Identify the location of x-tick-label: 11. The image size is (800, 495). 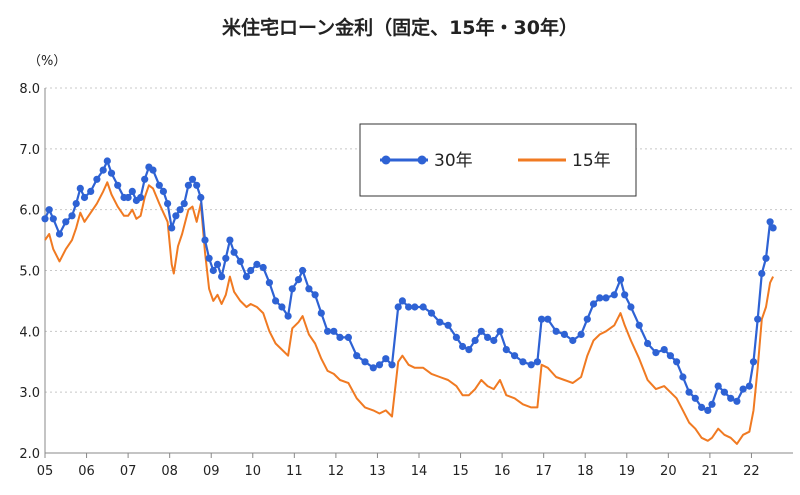
(294, 471).